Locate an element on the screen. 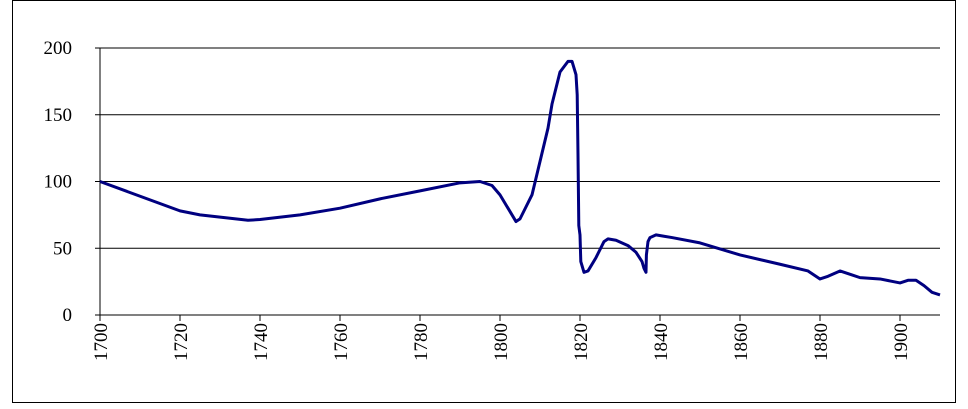 This screenshot has width=968, height=409. y-tick-label: 150 is located at coordinates (58, 115).